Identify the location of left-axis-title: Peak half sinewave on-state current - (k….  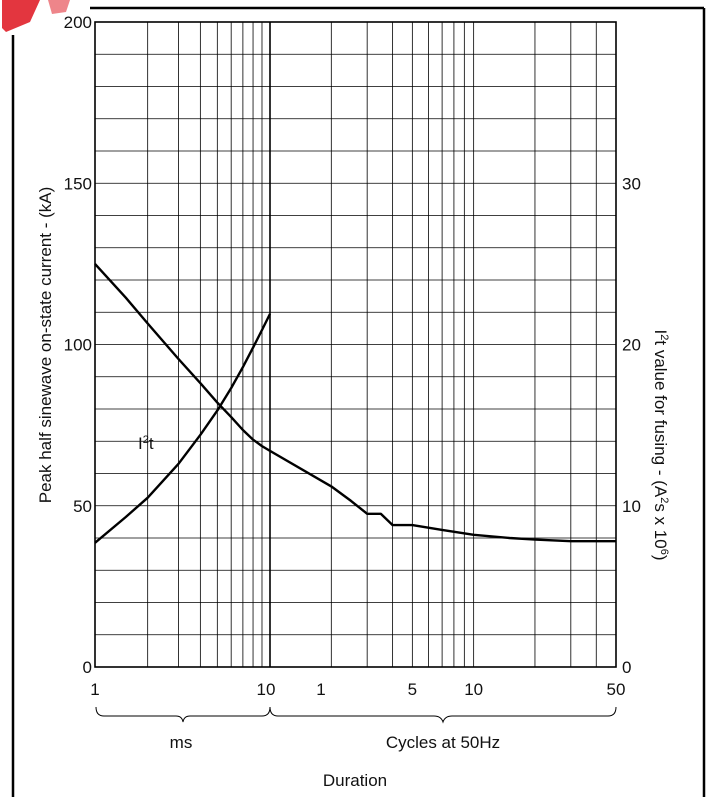
(45, 345).